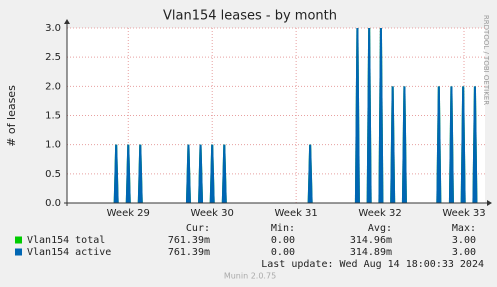  What do you see at coordinates (53, 86) in the screenshot?
I see `y-tick-label: 2.0` at bounding box center [53, 86].